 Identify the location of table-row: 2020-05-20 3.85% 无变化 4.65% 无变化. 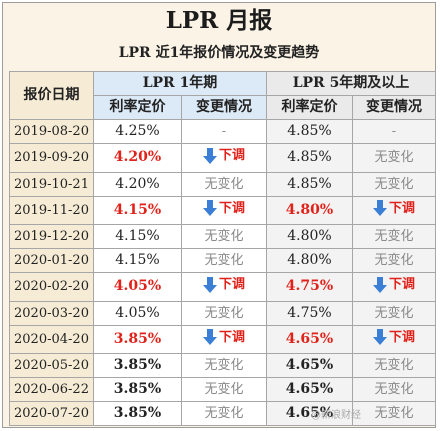
(222, 365).